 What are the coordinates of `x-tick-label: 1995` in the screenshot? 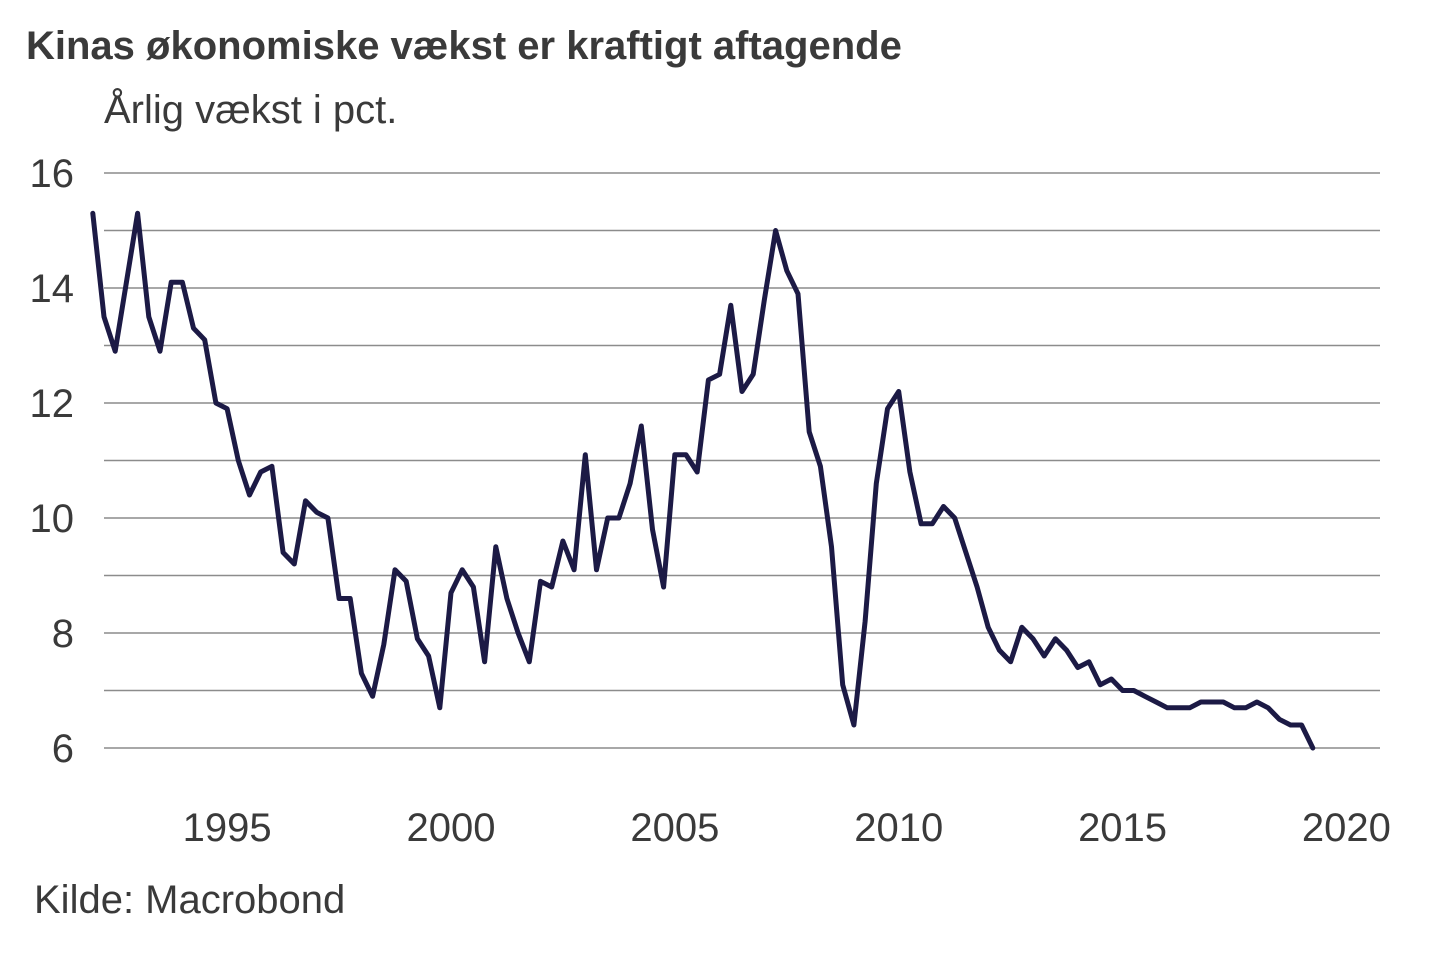 It's located at (227, 828).